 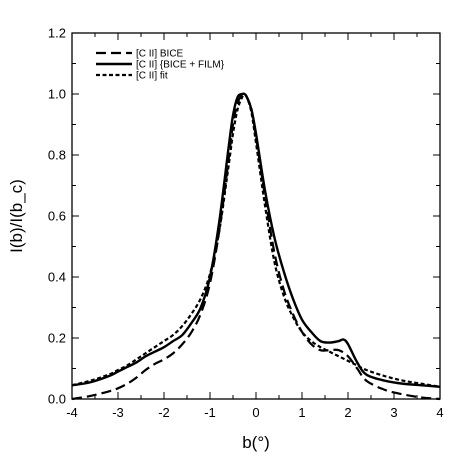 What do you see at coordinates (347, 412) in the screenshot?
I see `x-tick-label: 2` at bounding box center [347, 412].